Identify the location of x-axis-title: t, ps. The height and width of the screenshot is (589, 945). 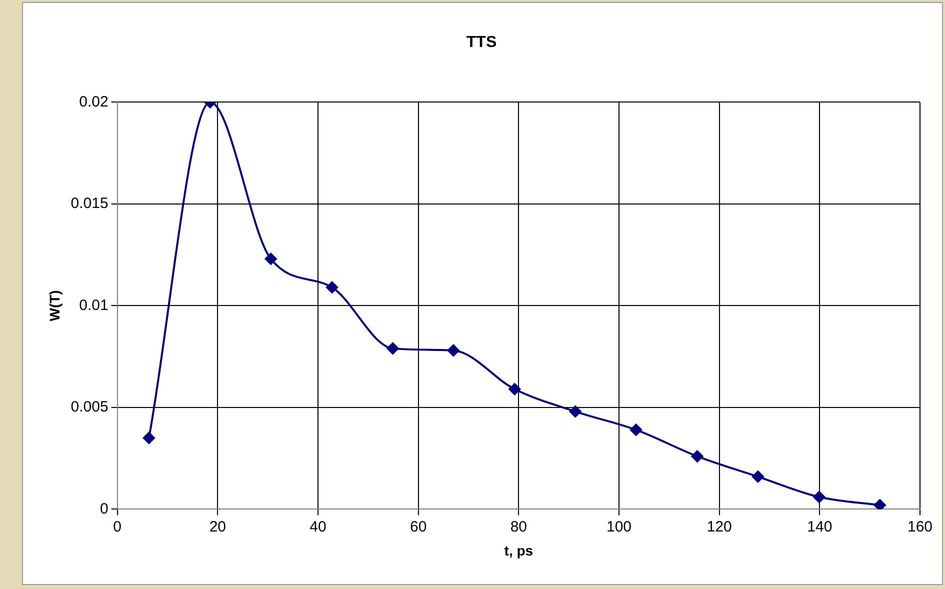
(519, 550).